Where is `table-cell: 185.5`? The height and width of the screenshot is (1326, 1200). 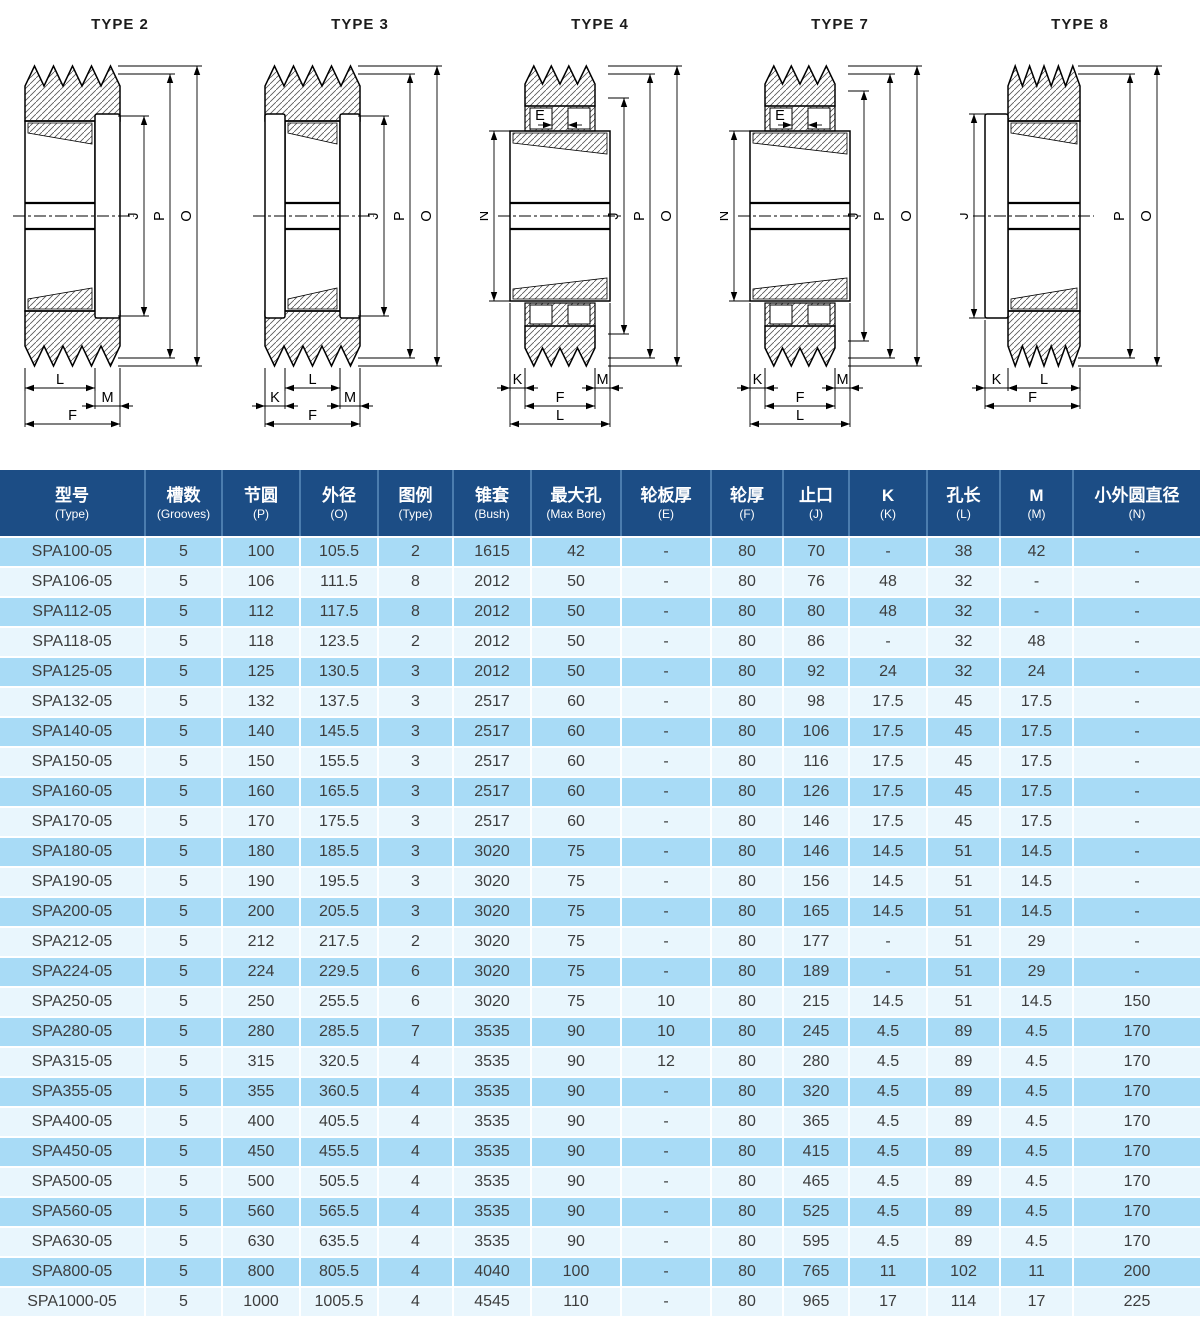 table-cell: 185.5 is located at coordinates (338, 851).